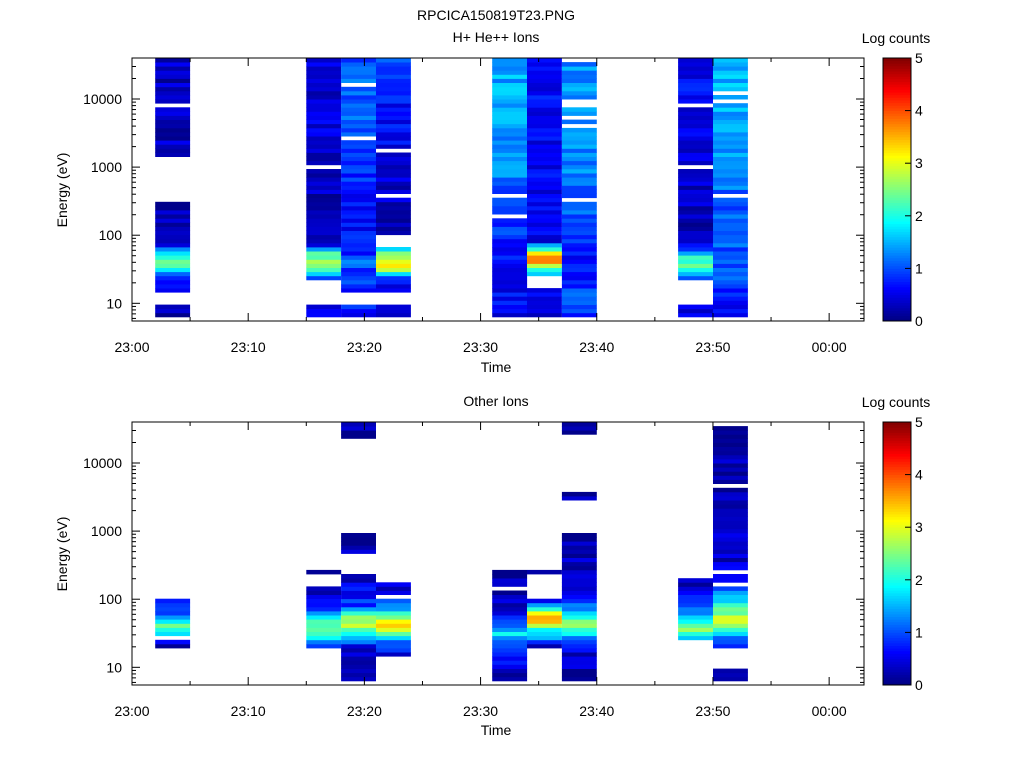  Describe the element at coordinates (919, 58) in the screenshot. I see `colorbar-tick-label: 5` at that location.